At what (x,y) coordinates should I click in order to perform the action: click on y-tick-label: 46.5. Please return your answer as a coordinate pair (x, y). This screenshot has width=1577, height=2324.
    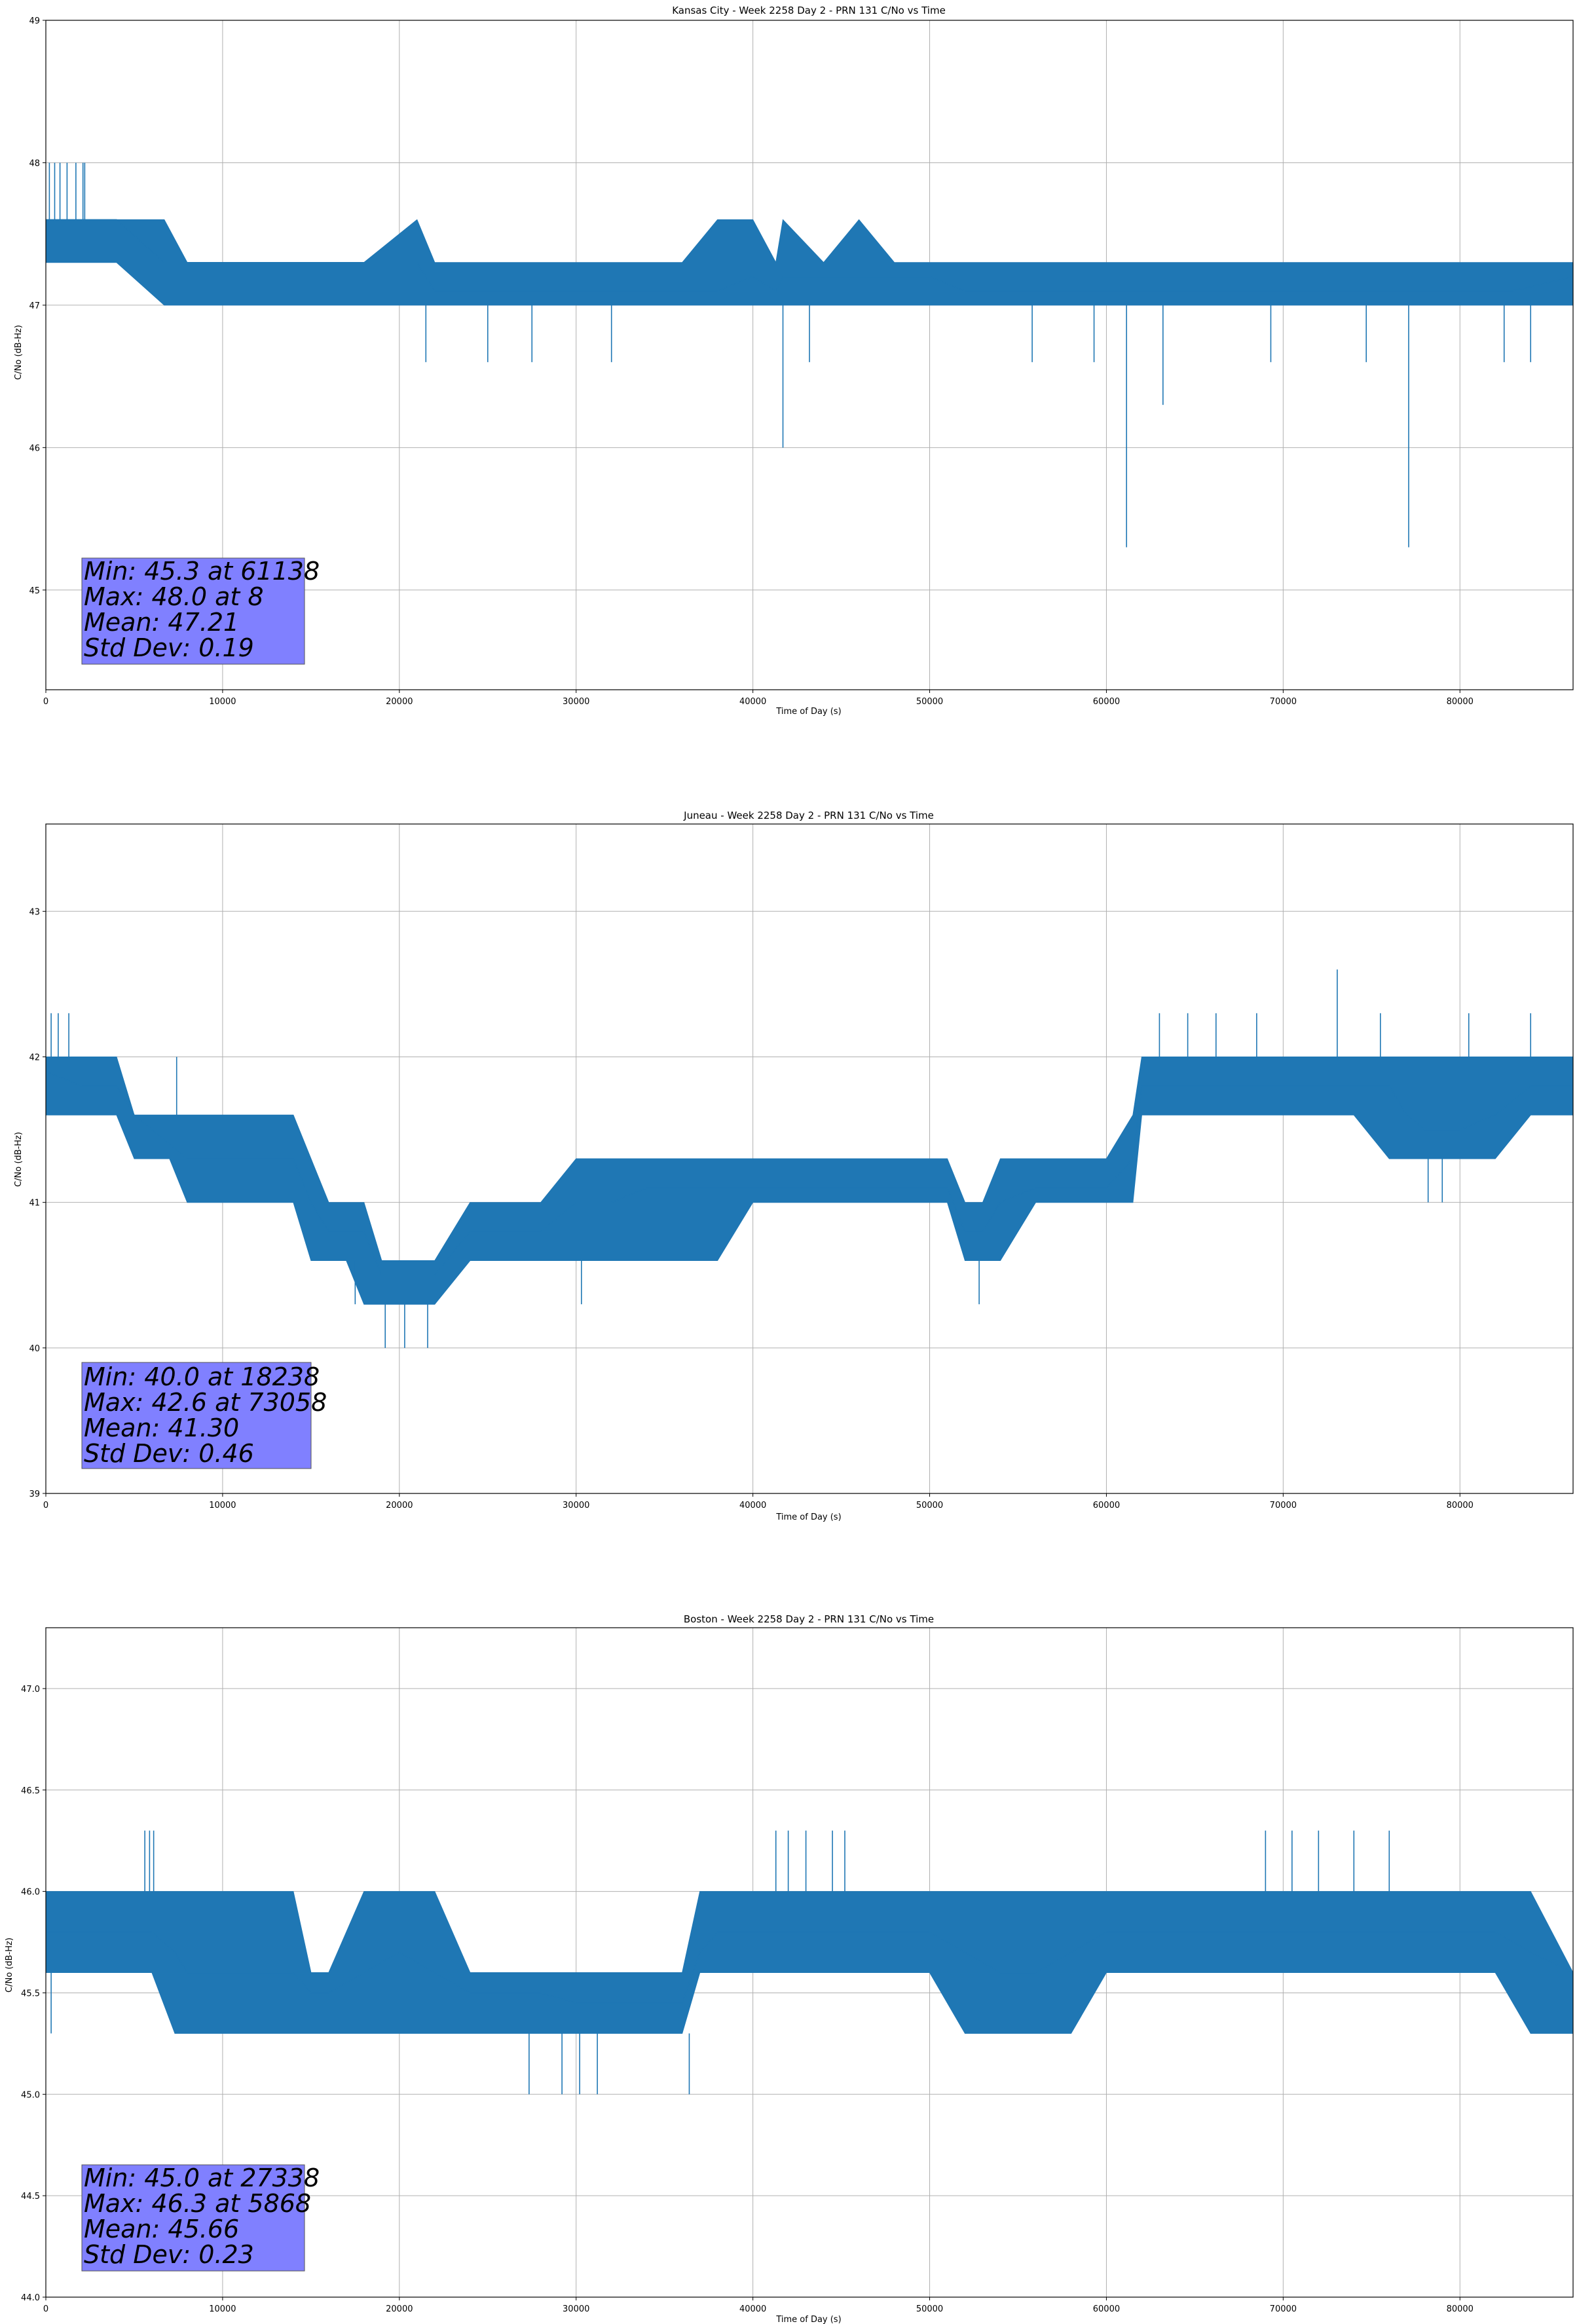
    Looking at the image, I should click on (30, 1791).